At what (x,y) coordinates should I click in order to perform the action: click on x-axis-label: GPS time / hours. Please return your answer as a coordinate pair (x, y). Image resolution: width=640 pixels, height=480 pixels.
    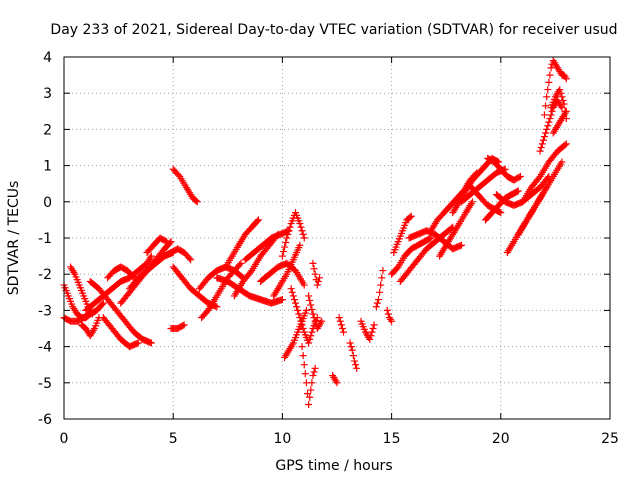
    Looking at the image, I should click on (333, 466).